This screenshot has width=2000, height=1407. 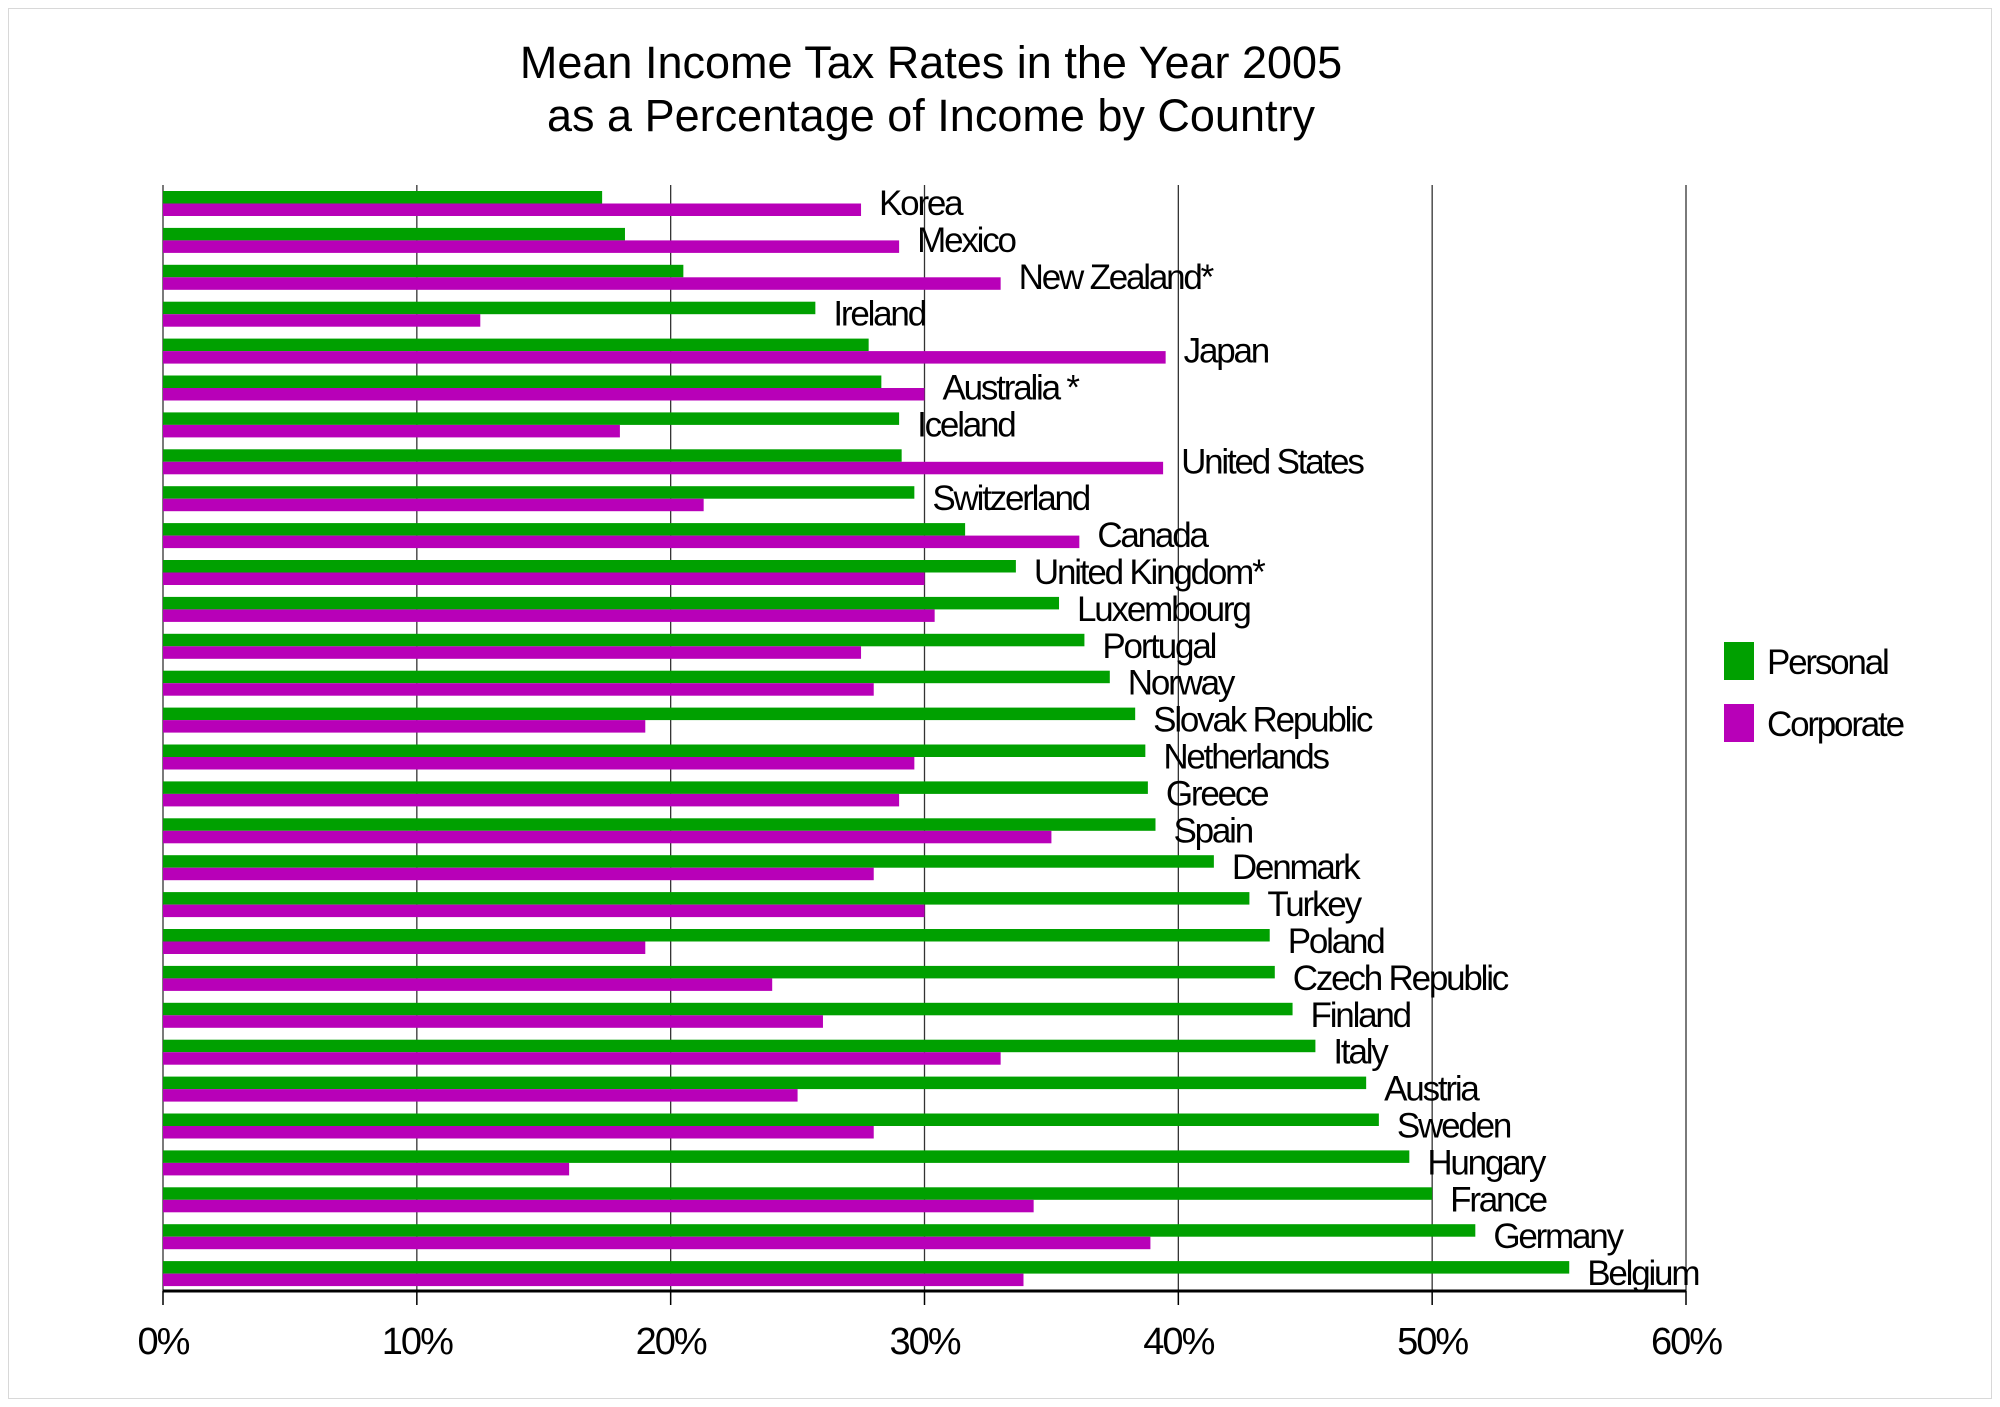 I want to click on category-label: Korea, so click(x=921, y=203).